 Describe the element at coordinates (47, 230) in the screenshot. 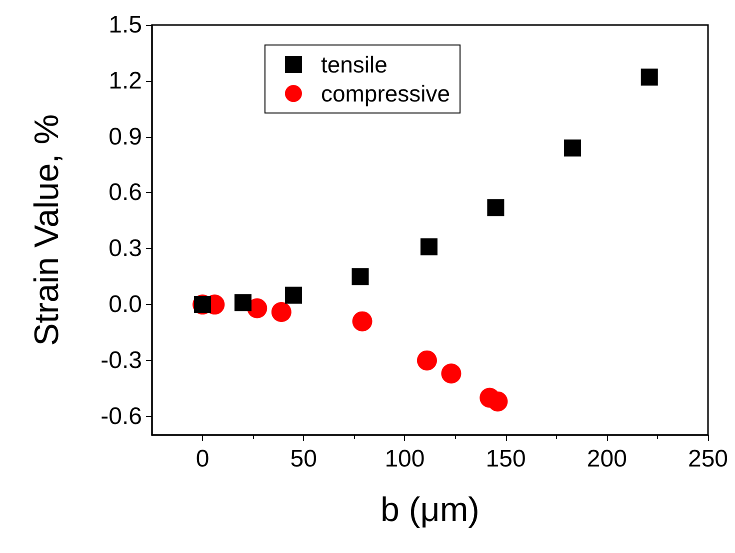

I see `y-axis-title: Strain Value, %` at that location.